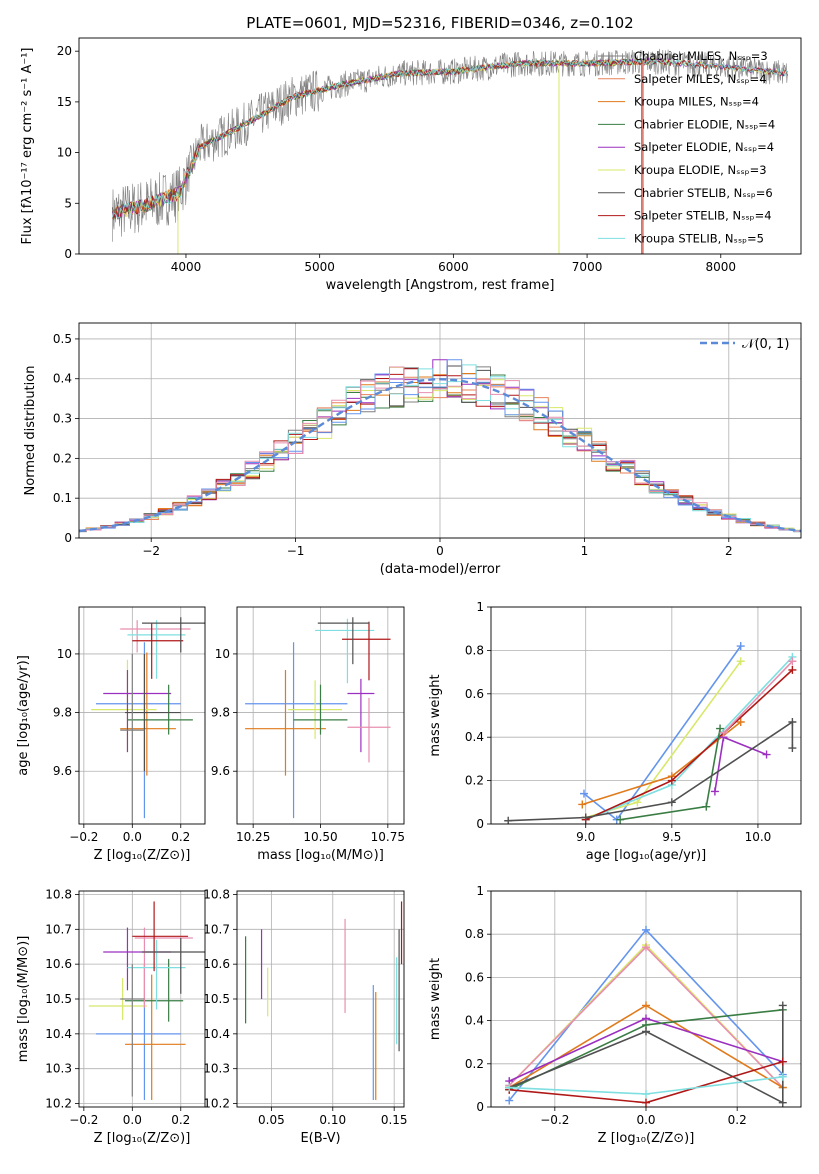 This screenshot has height=1174, width=819. What do you see at coordinates (388, 837) in the screenshot?
I see `x-tick-label: 10.75` at bounding box center [388, 837].